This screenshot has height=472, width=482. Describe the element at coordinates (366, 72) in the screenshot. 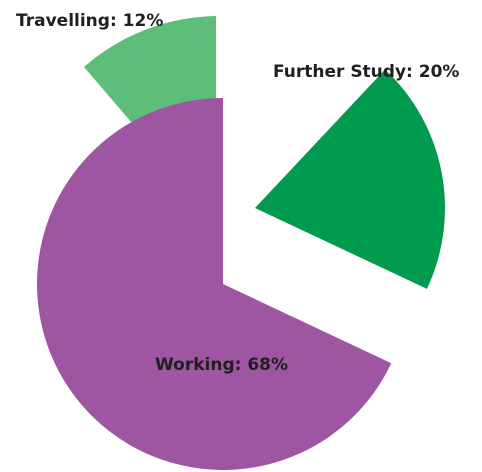

I see `slice-label-further-study: Further Study: 20%` at that location.